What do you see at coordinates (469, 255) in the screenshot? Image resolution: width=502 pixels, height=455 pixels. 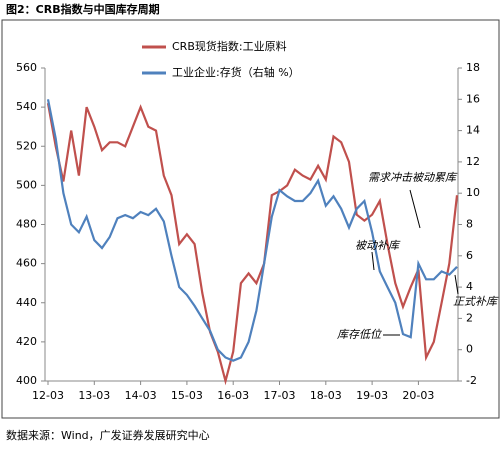 I see `y2-tick-label: 6` at bounding box center [469, 255].